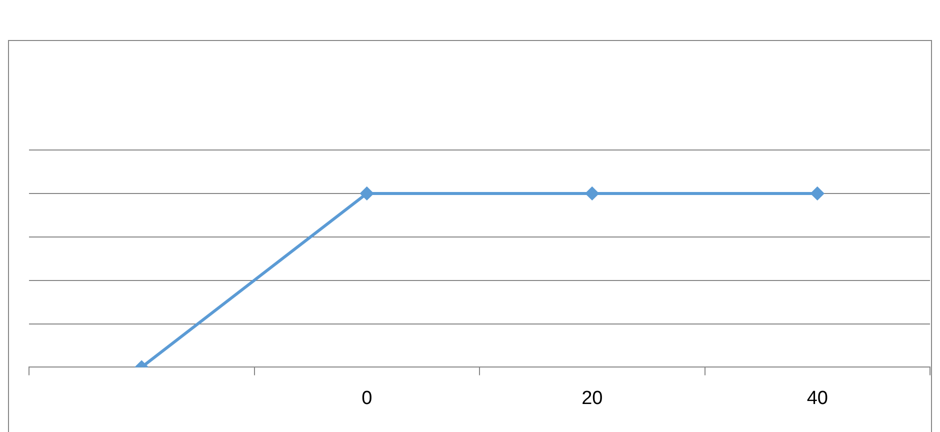 Image resolution: width=940 pixels, height=432 pixels. What do you see at coordinates (817, 398) in the screenshot?
I see `x-tick-label: 40` at bounding box center [817, 398].